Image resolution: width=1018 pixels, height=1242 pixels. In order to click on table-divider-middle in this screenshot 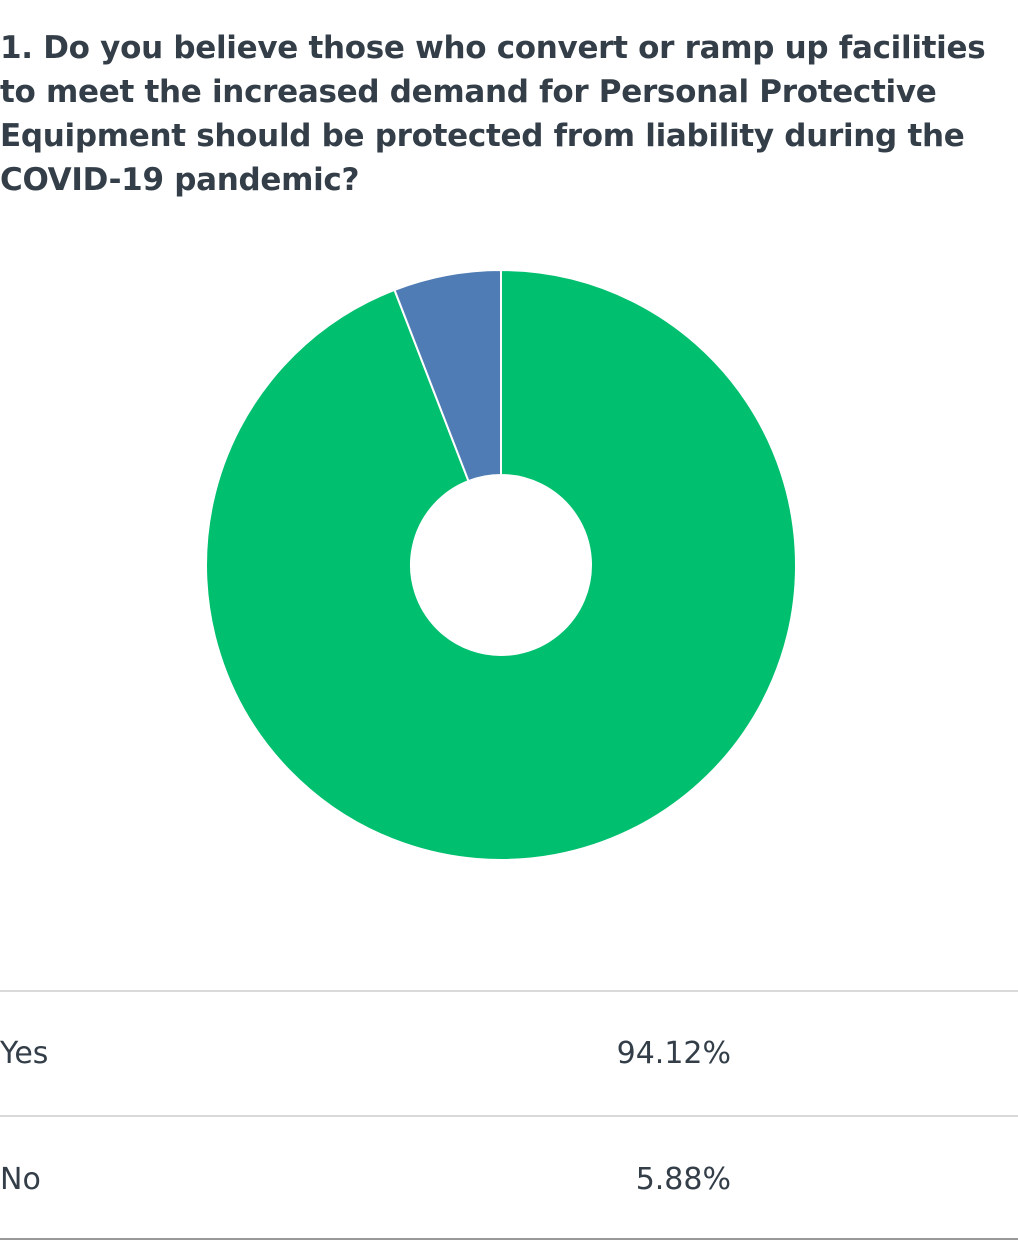, I will do `click(509, 1116)`.